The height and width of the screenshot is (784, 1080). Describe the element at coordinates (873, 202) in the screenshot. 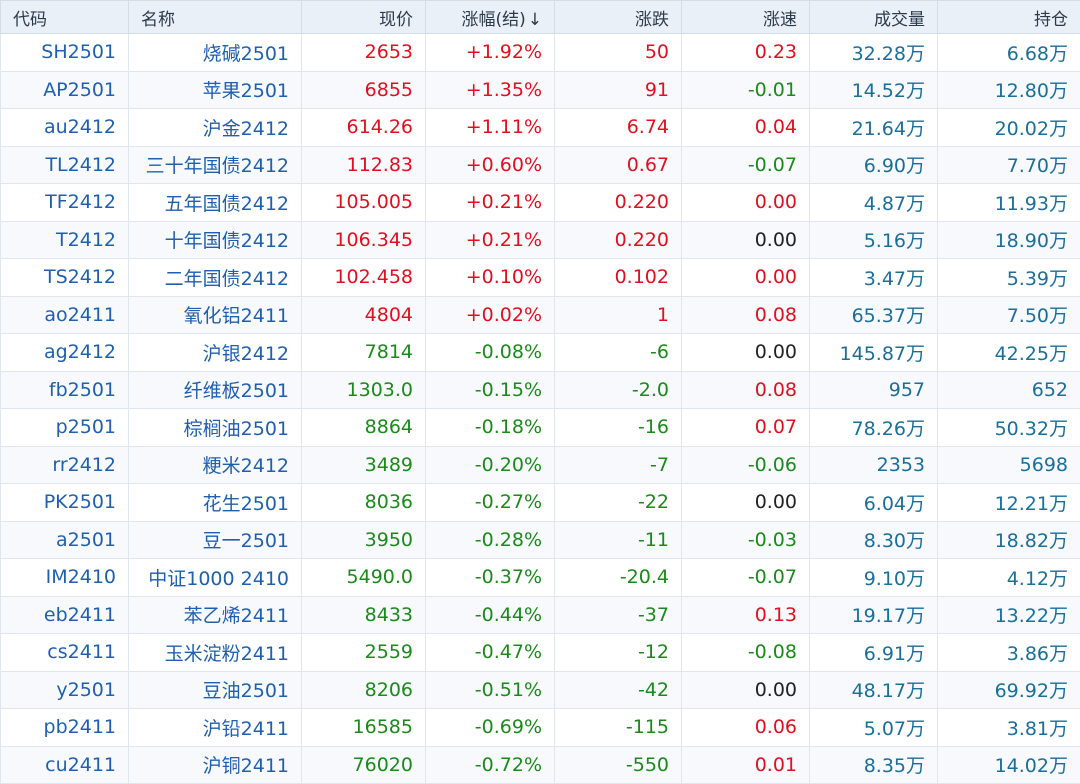

I see `cell-volume: 4.87万` at that location.